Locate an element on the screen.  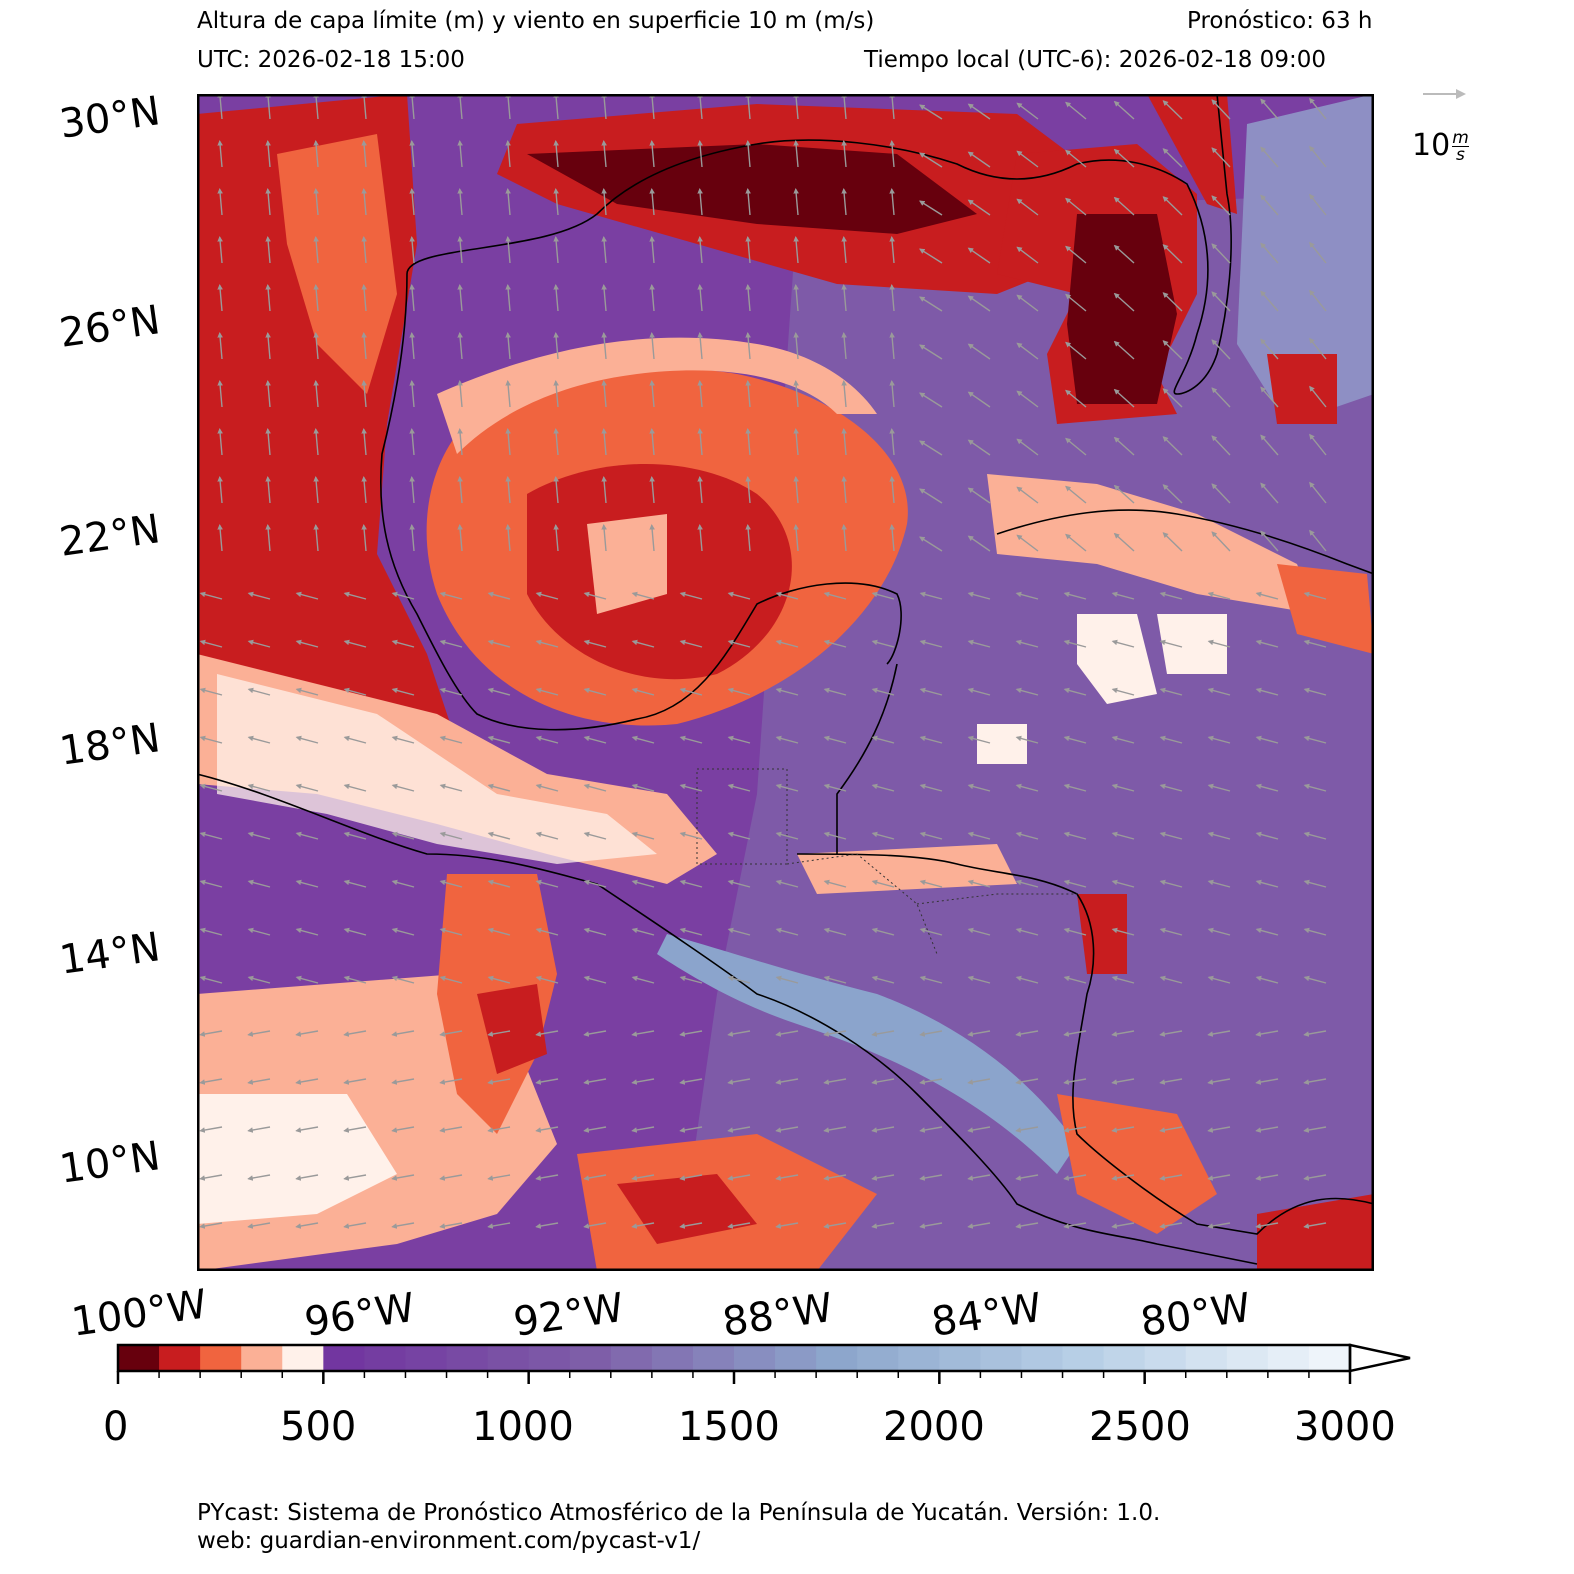
pbl-region-honduras-coast is located at coordinates (907, 869).